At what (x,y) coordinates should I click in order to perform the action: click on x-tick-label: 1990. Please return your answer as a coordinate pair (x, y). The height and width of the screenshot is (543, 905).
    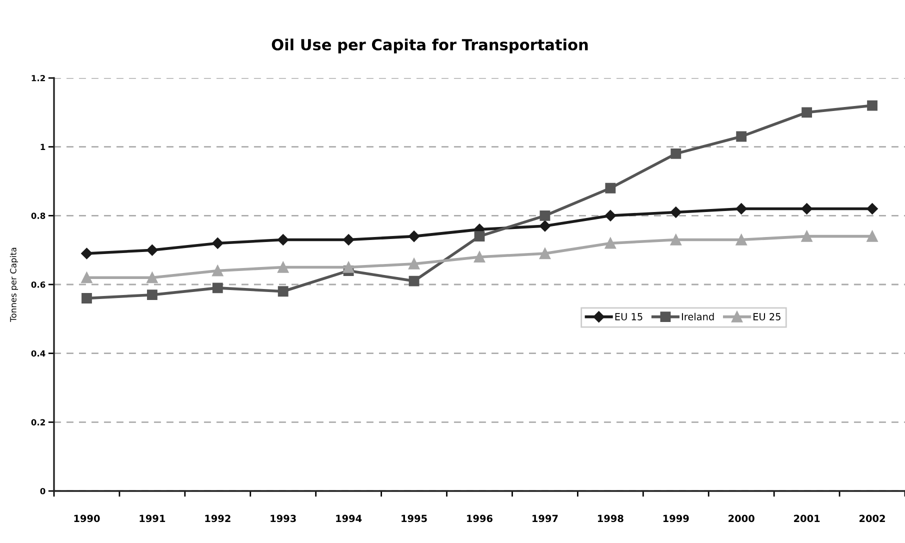
    Looking at the image, I should click on (87, 518).